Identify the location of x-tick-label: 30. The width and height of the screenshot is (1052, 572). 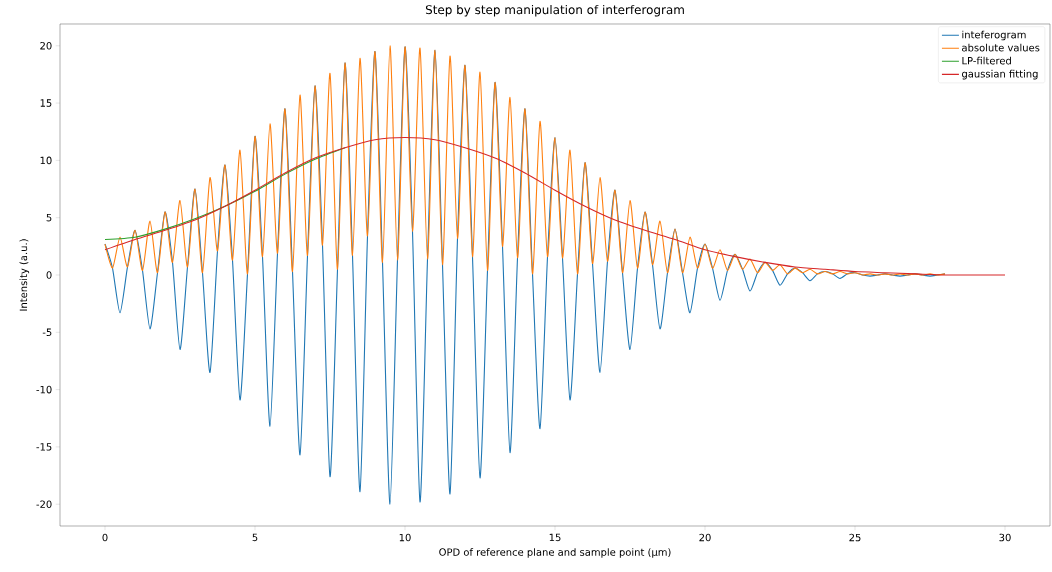
(1005, 537).